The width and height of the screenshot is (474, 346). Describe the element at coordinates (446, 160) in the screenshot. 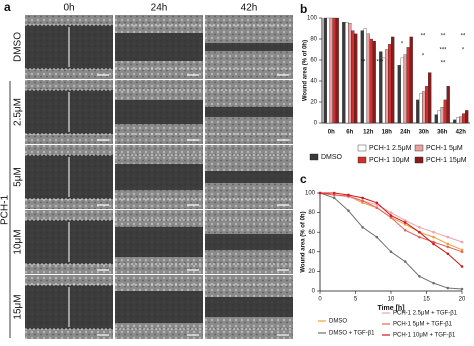

I see `legend-label: PCH-1 15μM` at that location.